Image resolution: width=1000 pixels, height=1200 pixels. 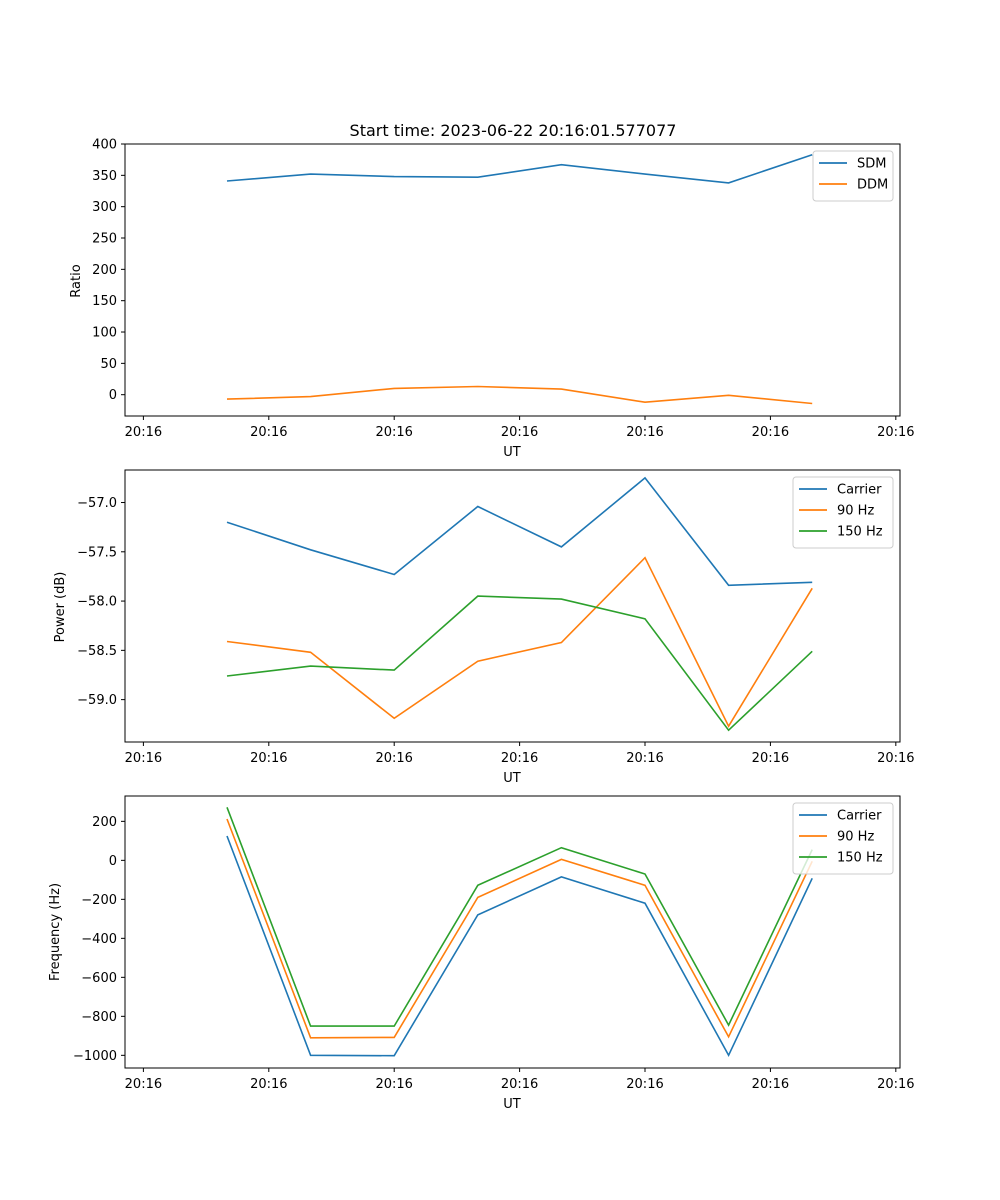 I want to click on frequency-legend-label: 90 Hz, so click(x=855, y=837).